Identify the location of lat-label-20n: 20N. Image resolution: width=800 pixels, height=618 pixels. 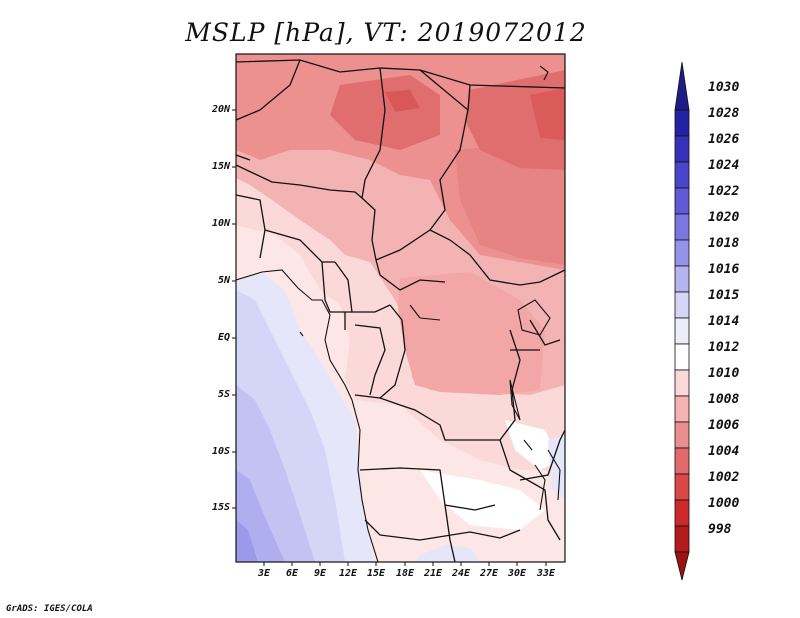
(220, 109).